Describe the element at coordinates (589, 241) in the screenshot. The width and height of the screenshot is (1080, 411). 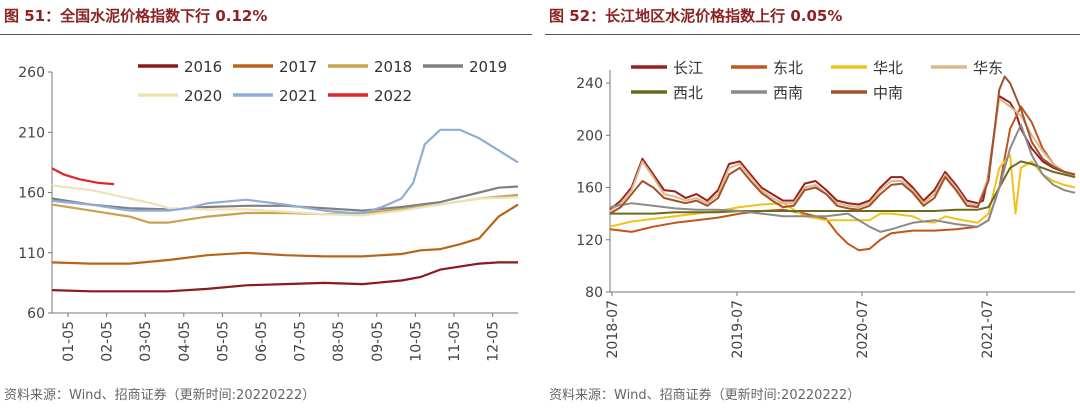
I see `right-y-tick-label: 120` at that location.